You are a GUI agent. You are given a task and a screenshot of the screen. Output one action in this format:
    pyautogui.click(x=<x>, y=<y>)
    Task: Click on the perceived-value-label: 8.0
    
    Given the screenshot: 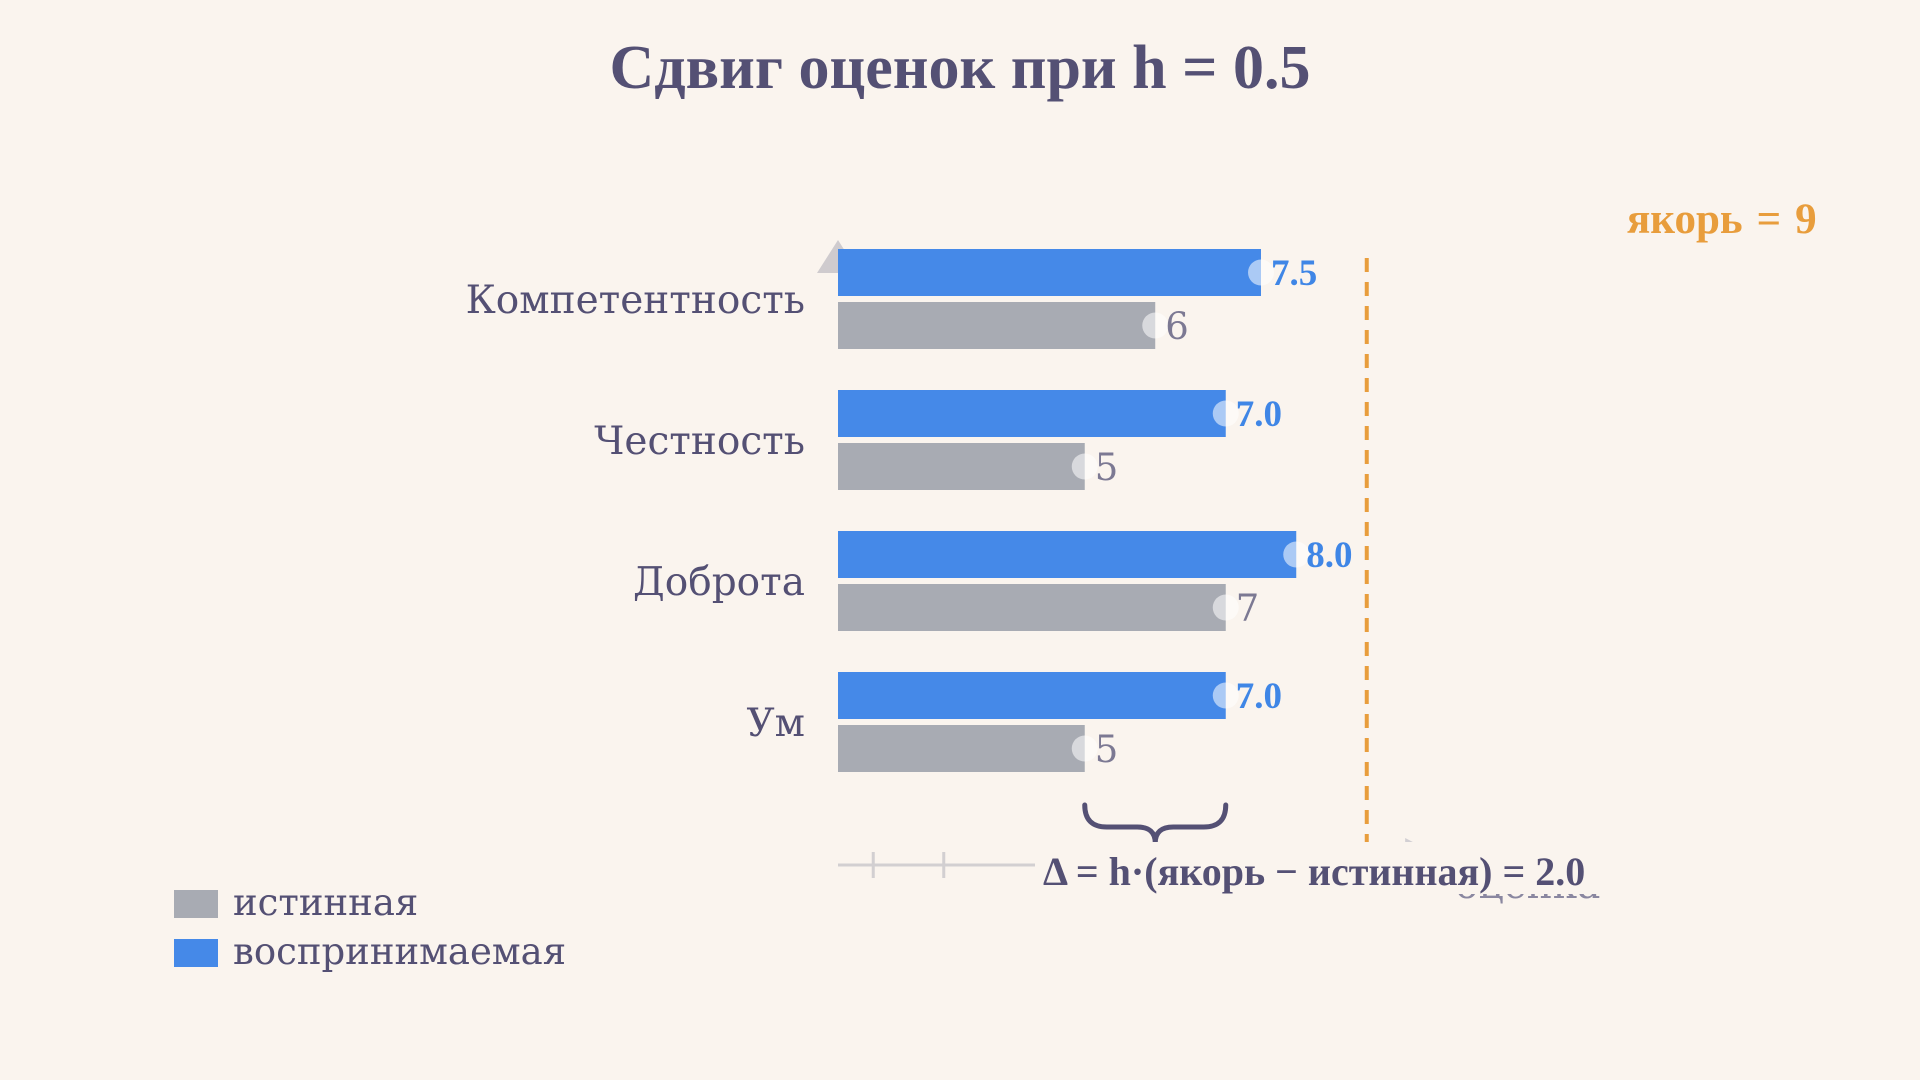 What is the action you would take?
    pyautogui.click(x=1329, y=555)
    